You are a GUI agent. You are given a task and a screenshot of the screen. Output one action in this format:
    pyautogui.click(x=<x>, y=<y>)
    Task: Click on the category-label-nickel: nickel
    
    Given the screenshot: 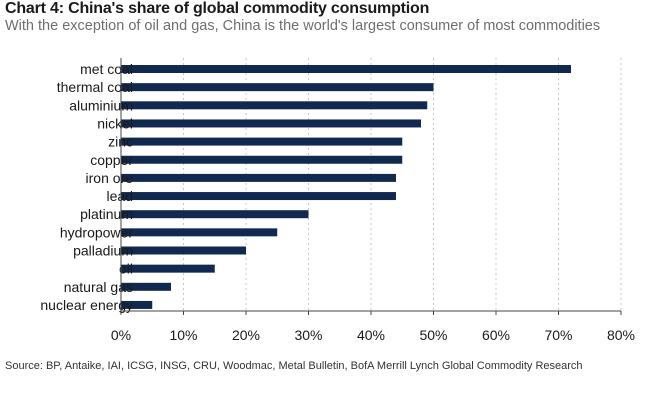 What is the action you would take?
    pyautogui.click(x=115, y=123)
    